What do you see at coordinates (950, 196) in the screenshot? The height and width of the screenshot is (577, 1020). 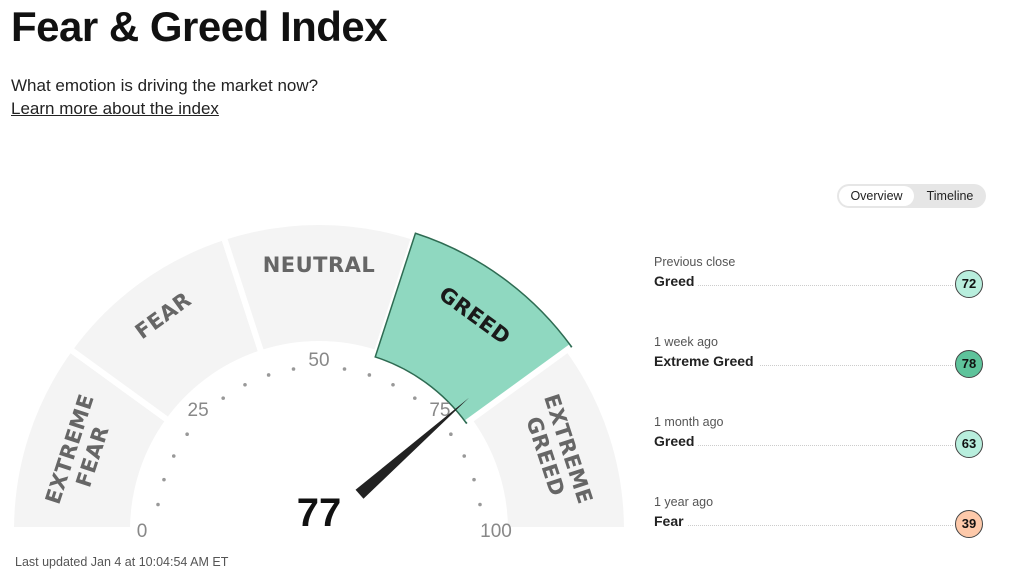 I see `timeline-tab: Timeline` at bounding box center [950, 196].